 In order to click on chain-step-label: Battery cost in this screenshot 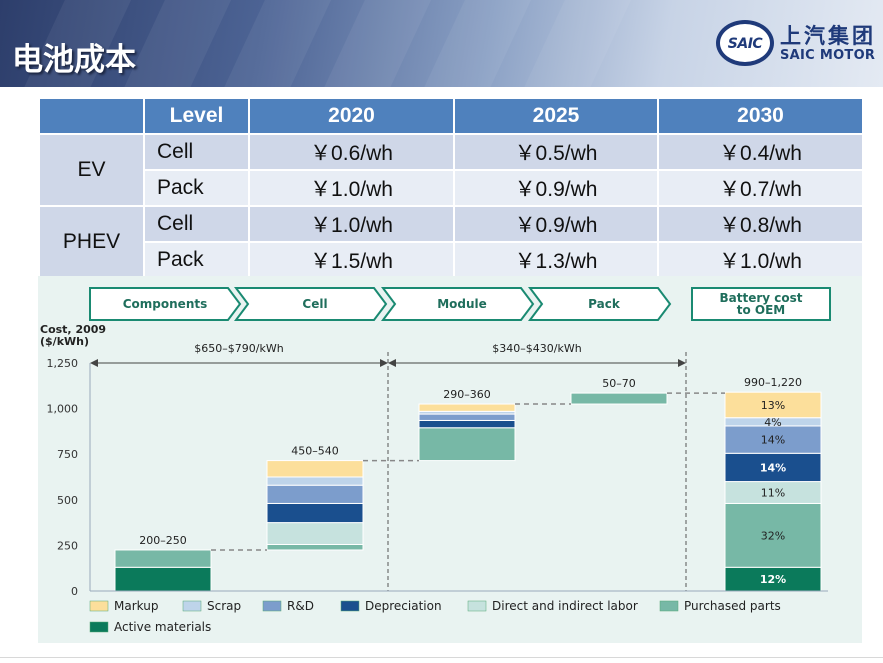, I will do `click(760, 298)`.